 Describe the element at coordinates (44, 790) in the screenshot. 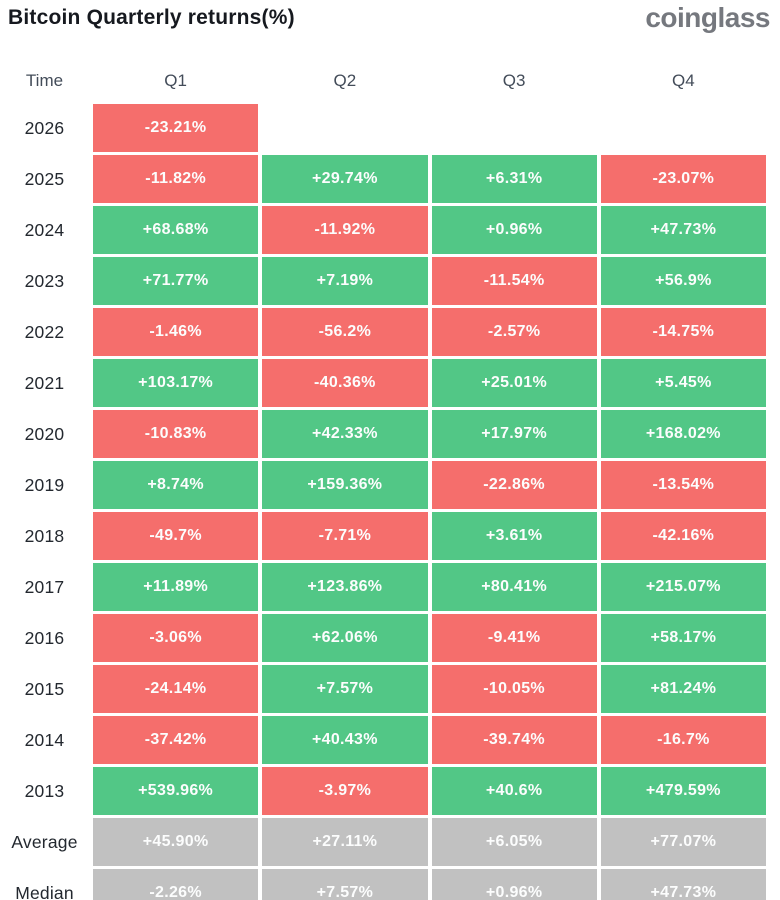

I see `row-label-2013: 2013` at that location.